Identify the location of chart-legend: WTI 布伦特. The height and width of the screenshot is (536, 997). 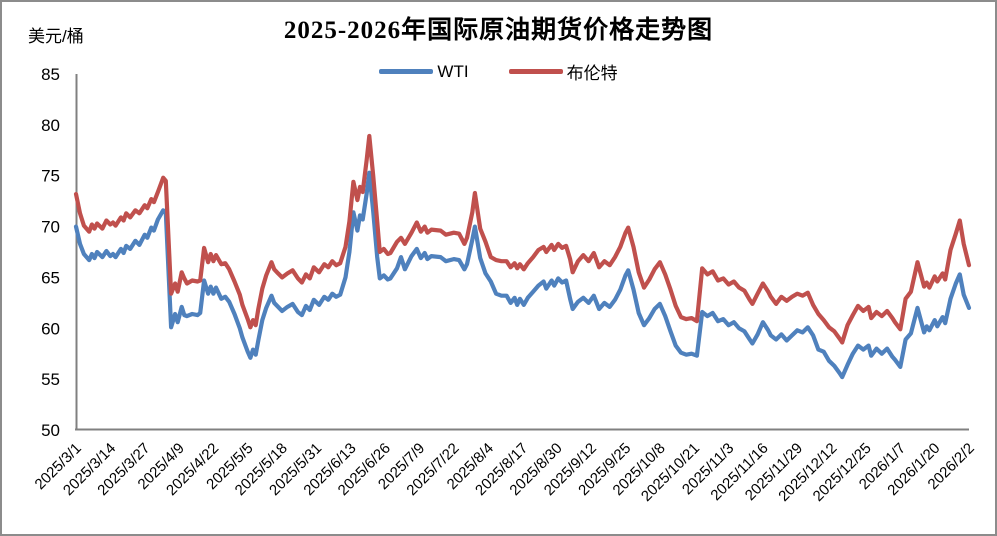
(498, 71).